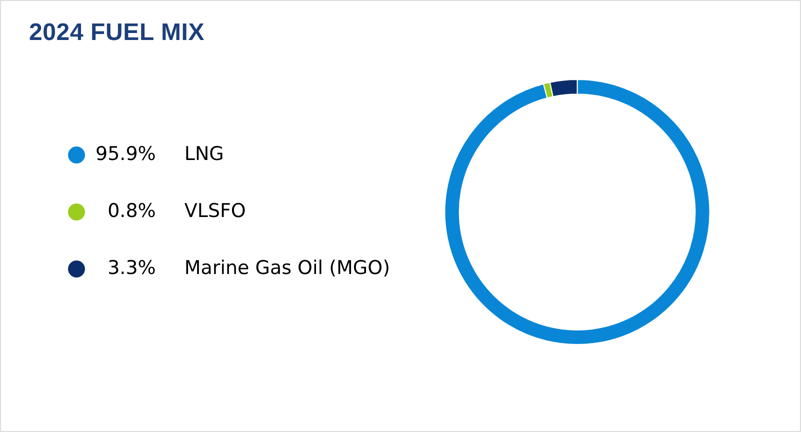  What do you see at coordinates (171, 211) in the screenshot?
I see `legend-label: 0.8% VLSFO` at bounding box center [171, 211].